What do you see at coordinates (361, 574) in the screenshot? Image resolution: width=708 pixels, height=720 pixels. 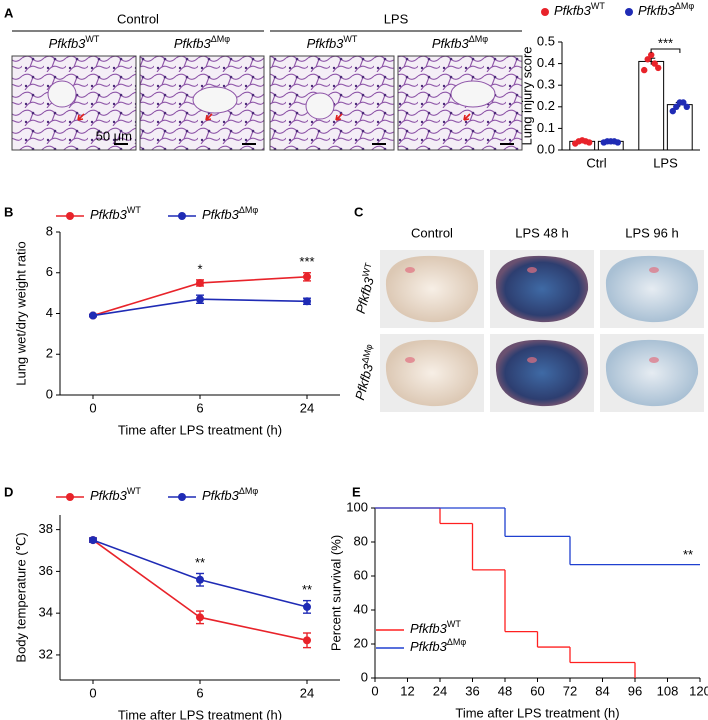 I see `y-tick-label: 60` at bounding box center [361, 574].